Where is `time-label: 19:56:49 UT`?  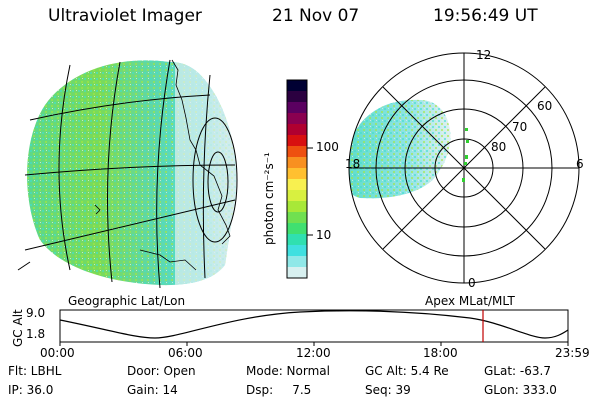
time-label: 19:56:49 UT is located at coordinates (485, 16).